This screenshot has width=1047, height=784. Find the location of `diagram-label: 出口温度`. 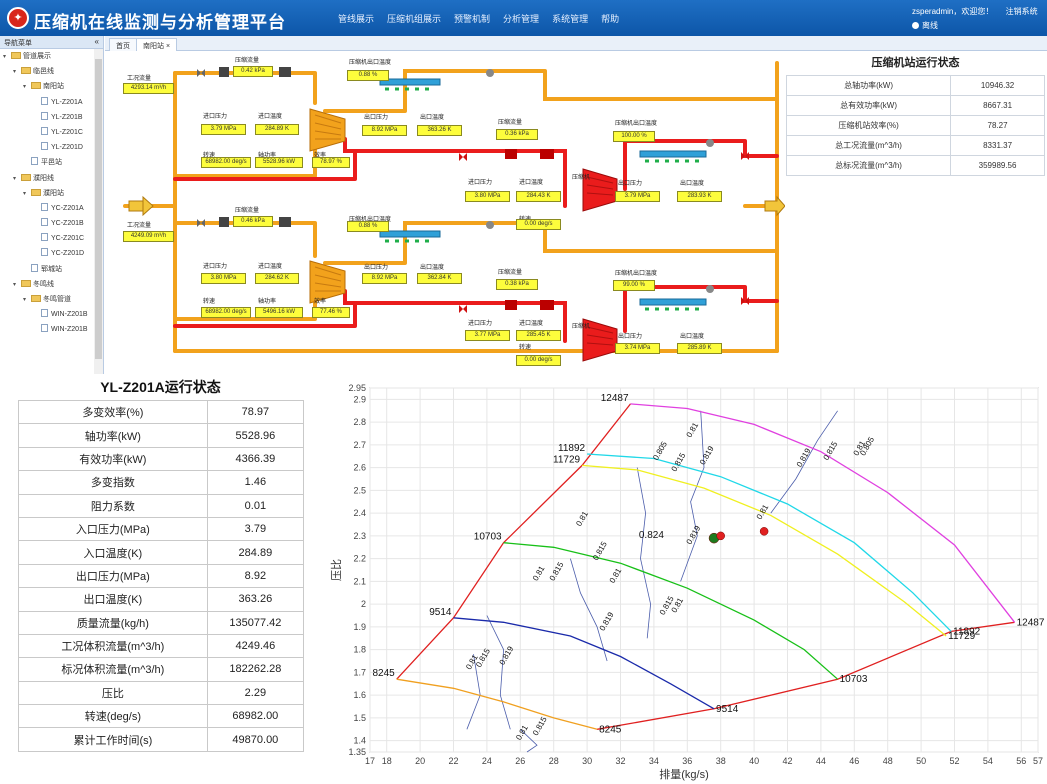

diagram-label: 出口温度 is located at coordinates (432, 268).